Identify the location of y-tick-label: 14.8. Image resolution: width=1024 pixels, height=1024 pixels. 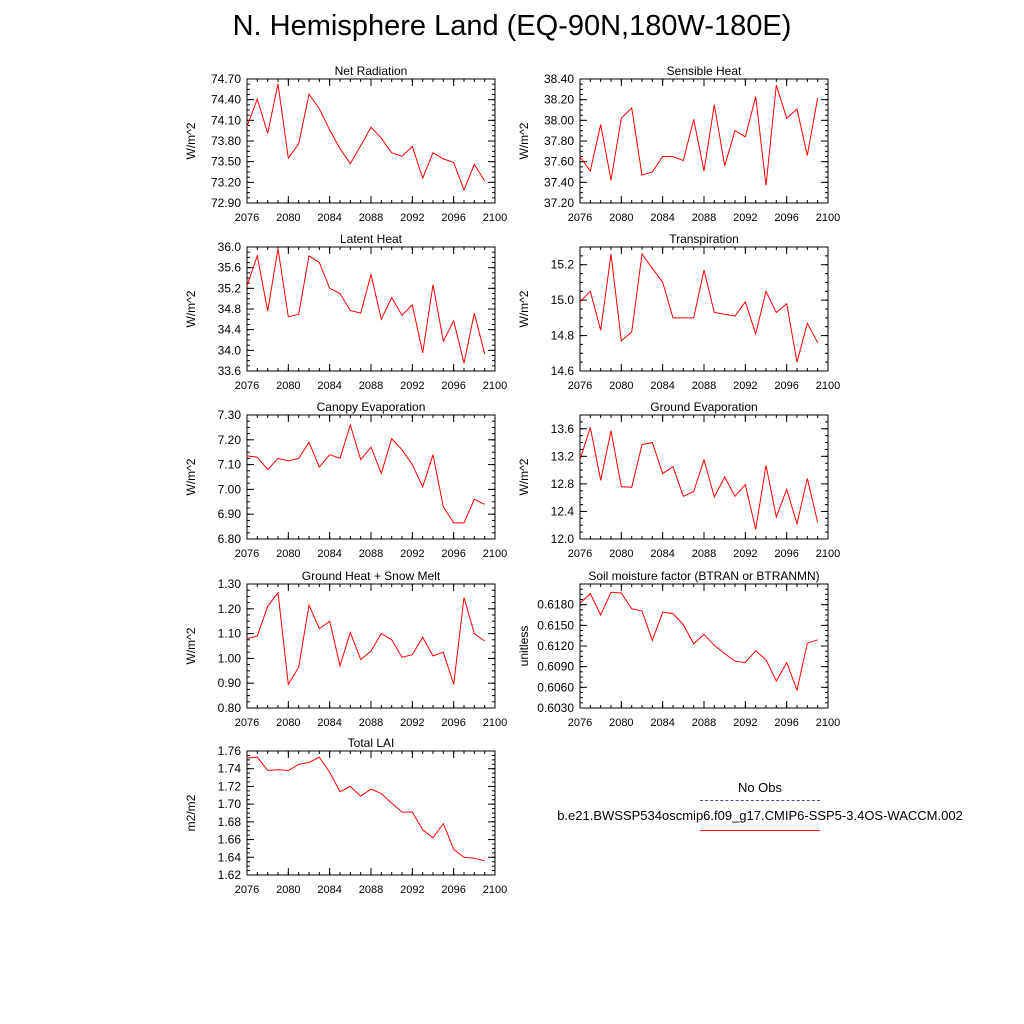
(563, 336).